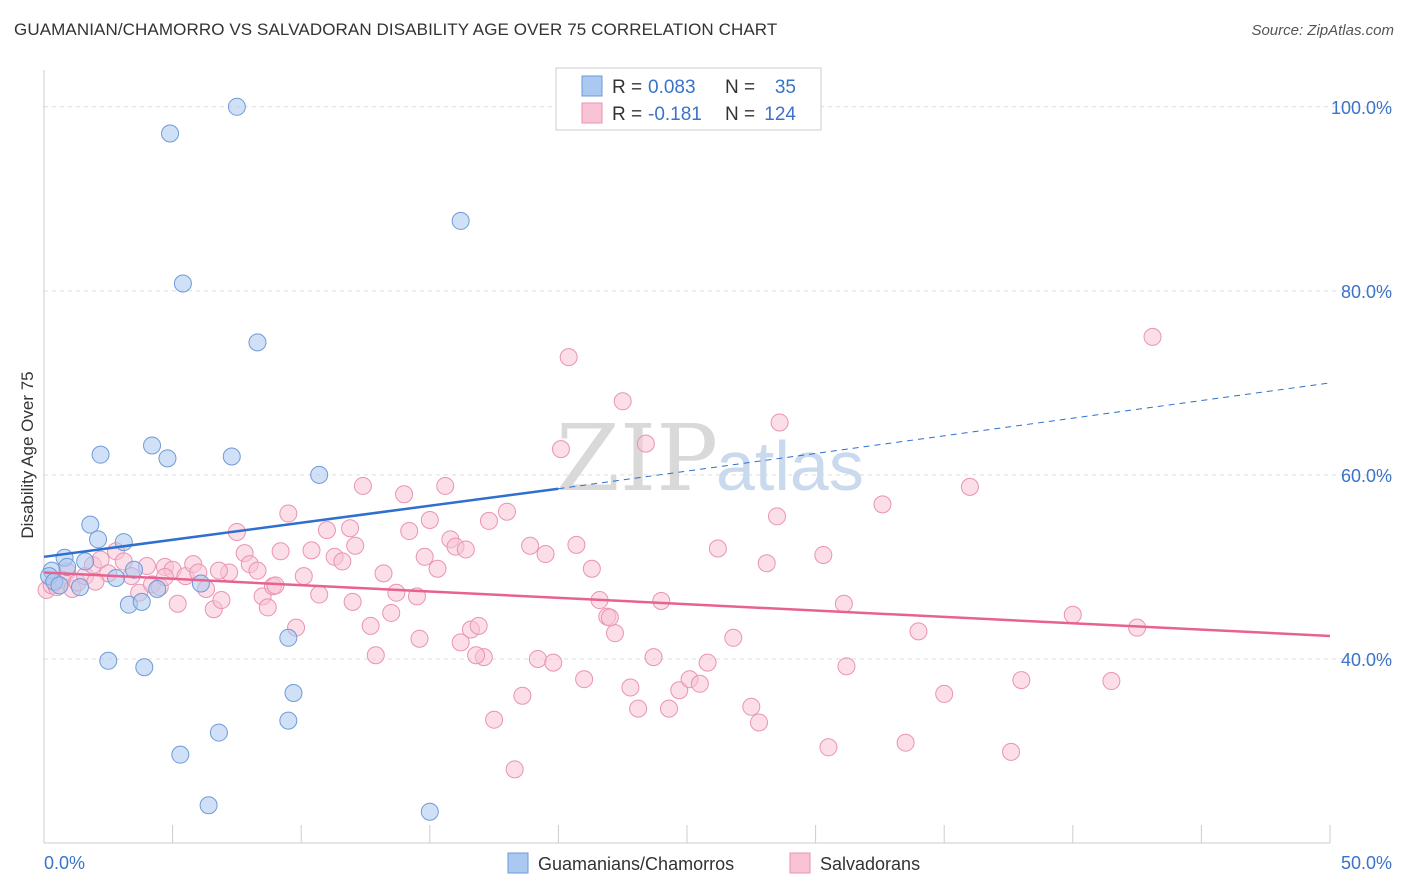 The height and width of the screenshot is (892, 1406). Describe the element at coordinates (944, 436) in the screenshot. I see `guamanian-trend-extension` at that location.